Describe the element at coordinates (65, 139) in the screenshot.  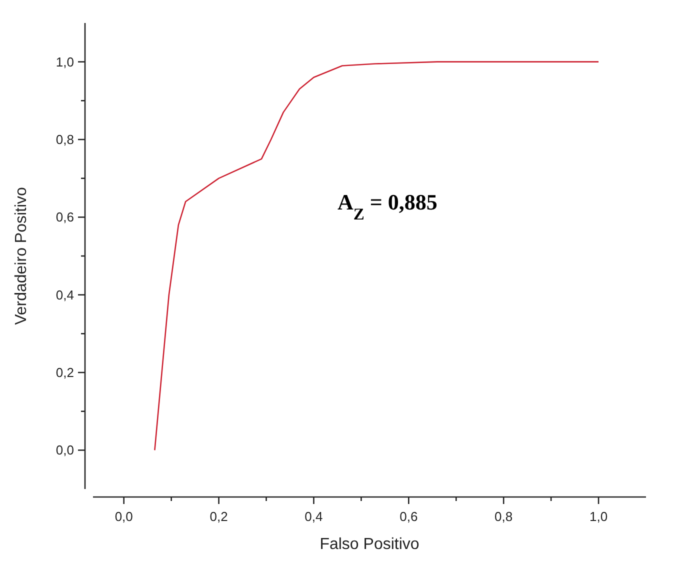
I see `y-tick-label: 0,8` at that location.